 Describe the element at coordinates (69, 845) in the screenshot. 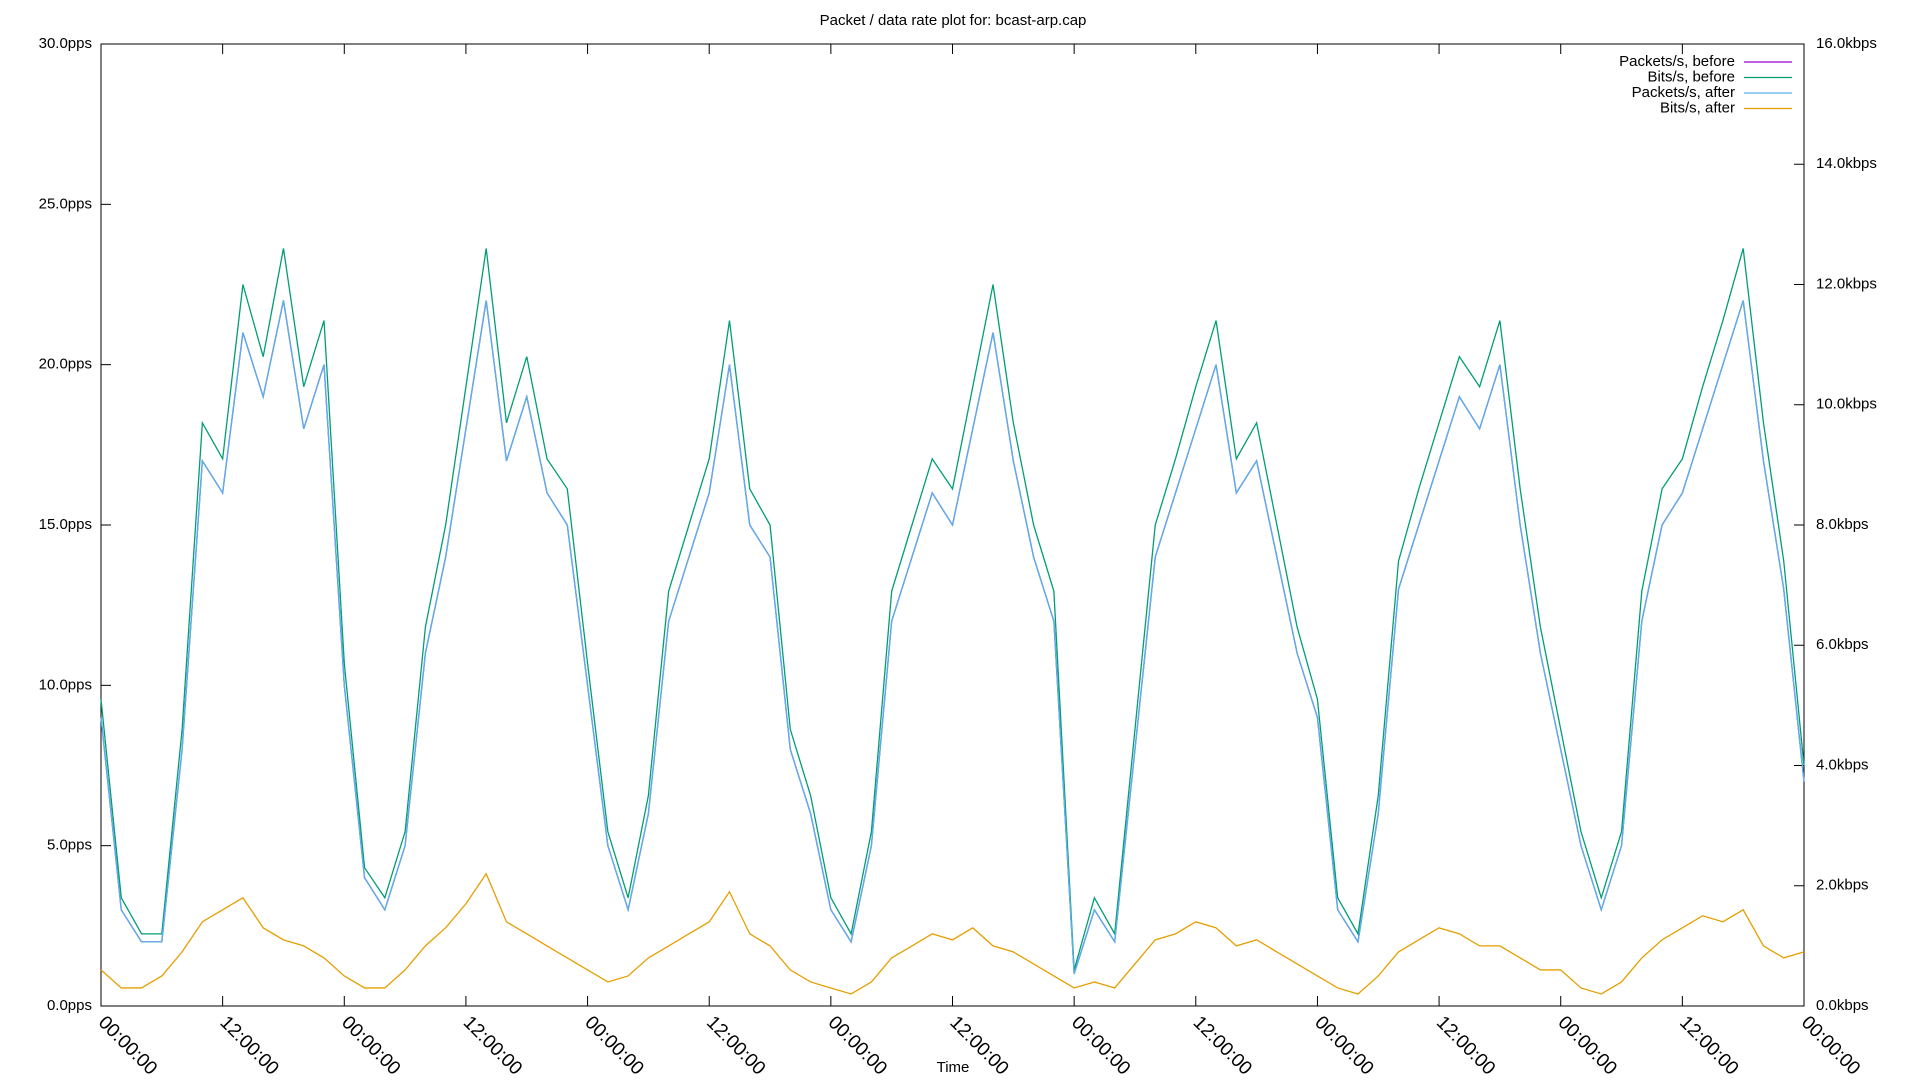

I see `y-tick-label: 5.0pps` at that location.